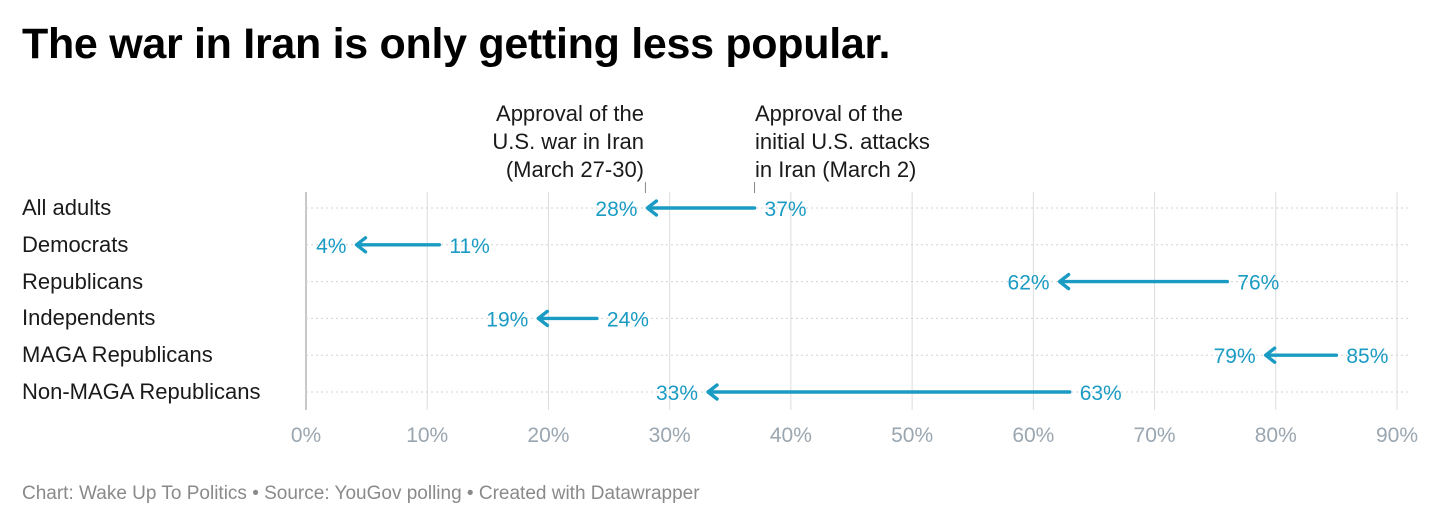 Image resolution: width=1452 pixels, height=530 pixels. What do you see at coordinates (469, 246) in the screenshot?
I see `start-value-label: 11%` at bounding box center [469, 246].